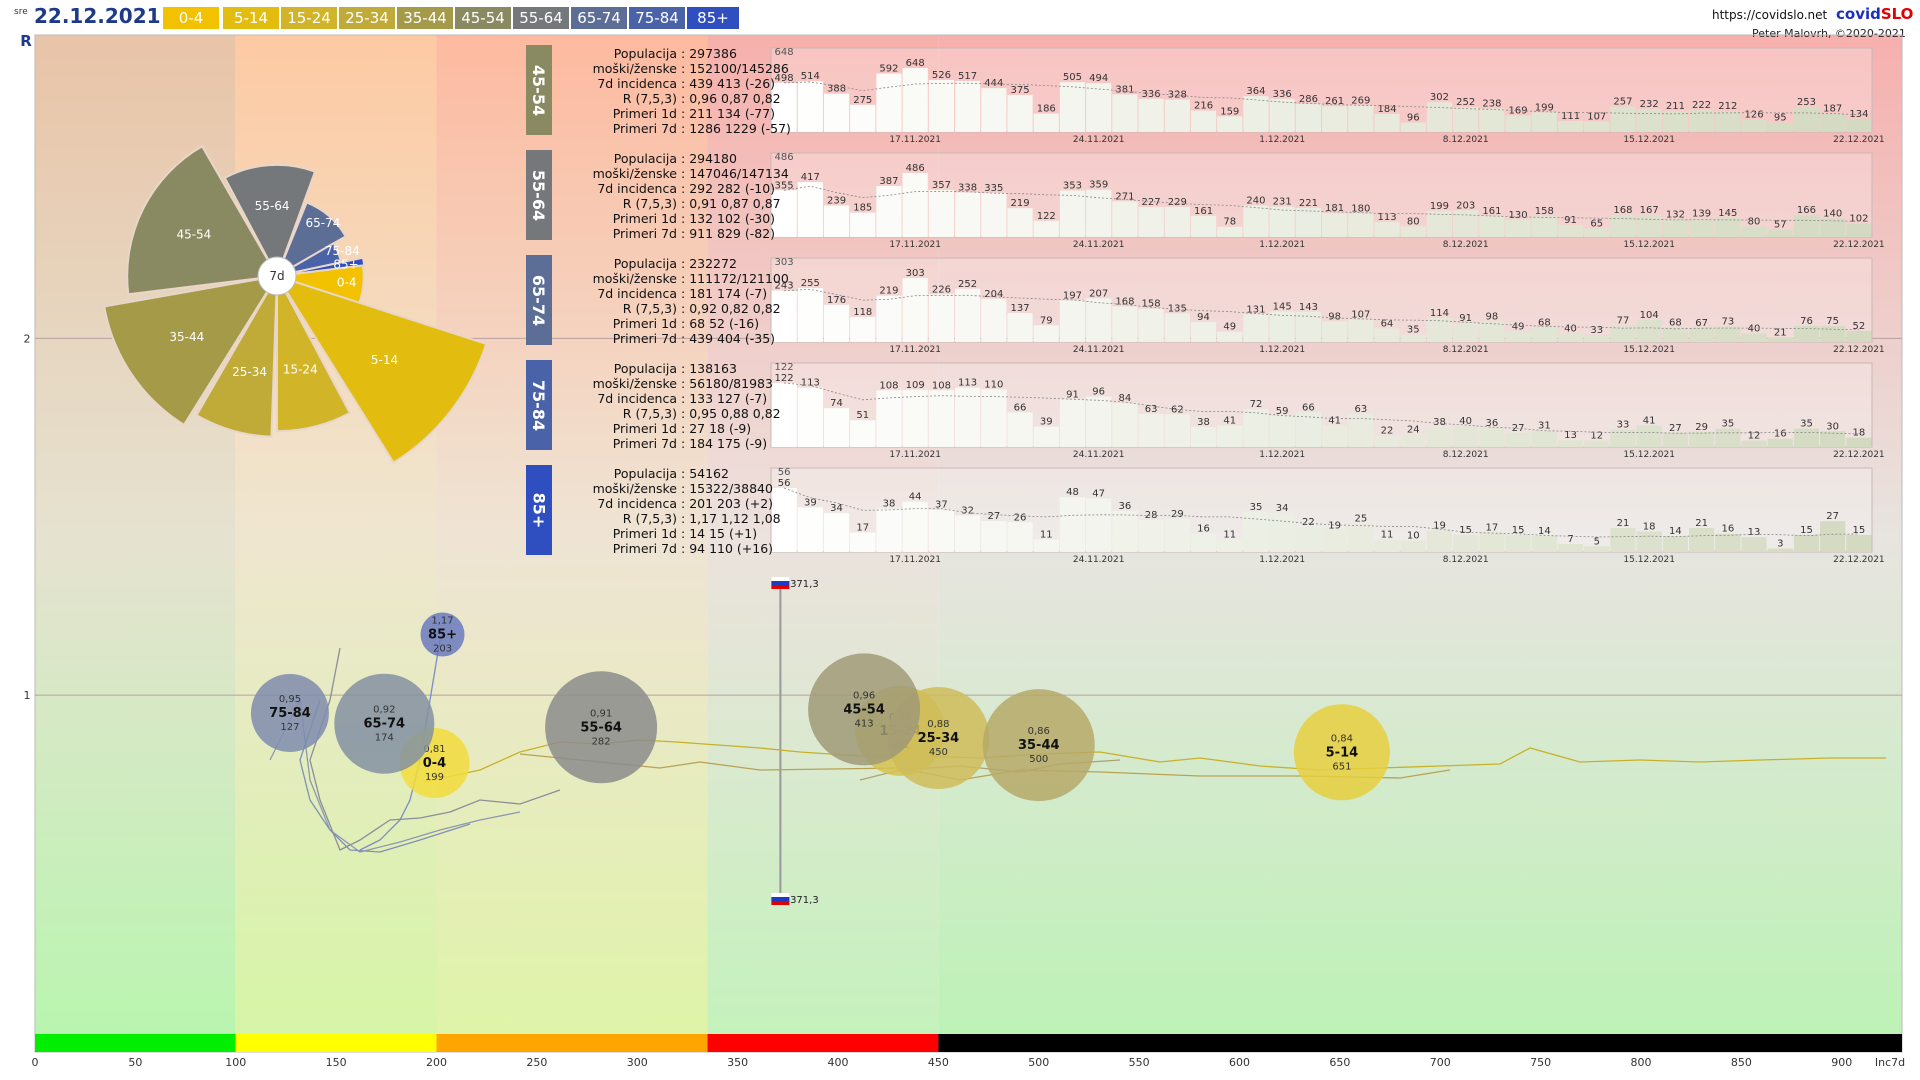 The height and width of the screenshot is (1080, 1920). I want to click on bubble-age-label: 45-54, so click(864, 709).